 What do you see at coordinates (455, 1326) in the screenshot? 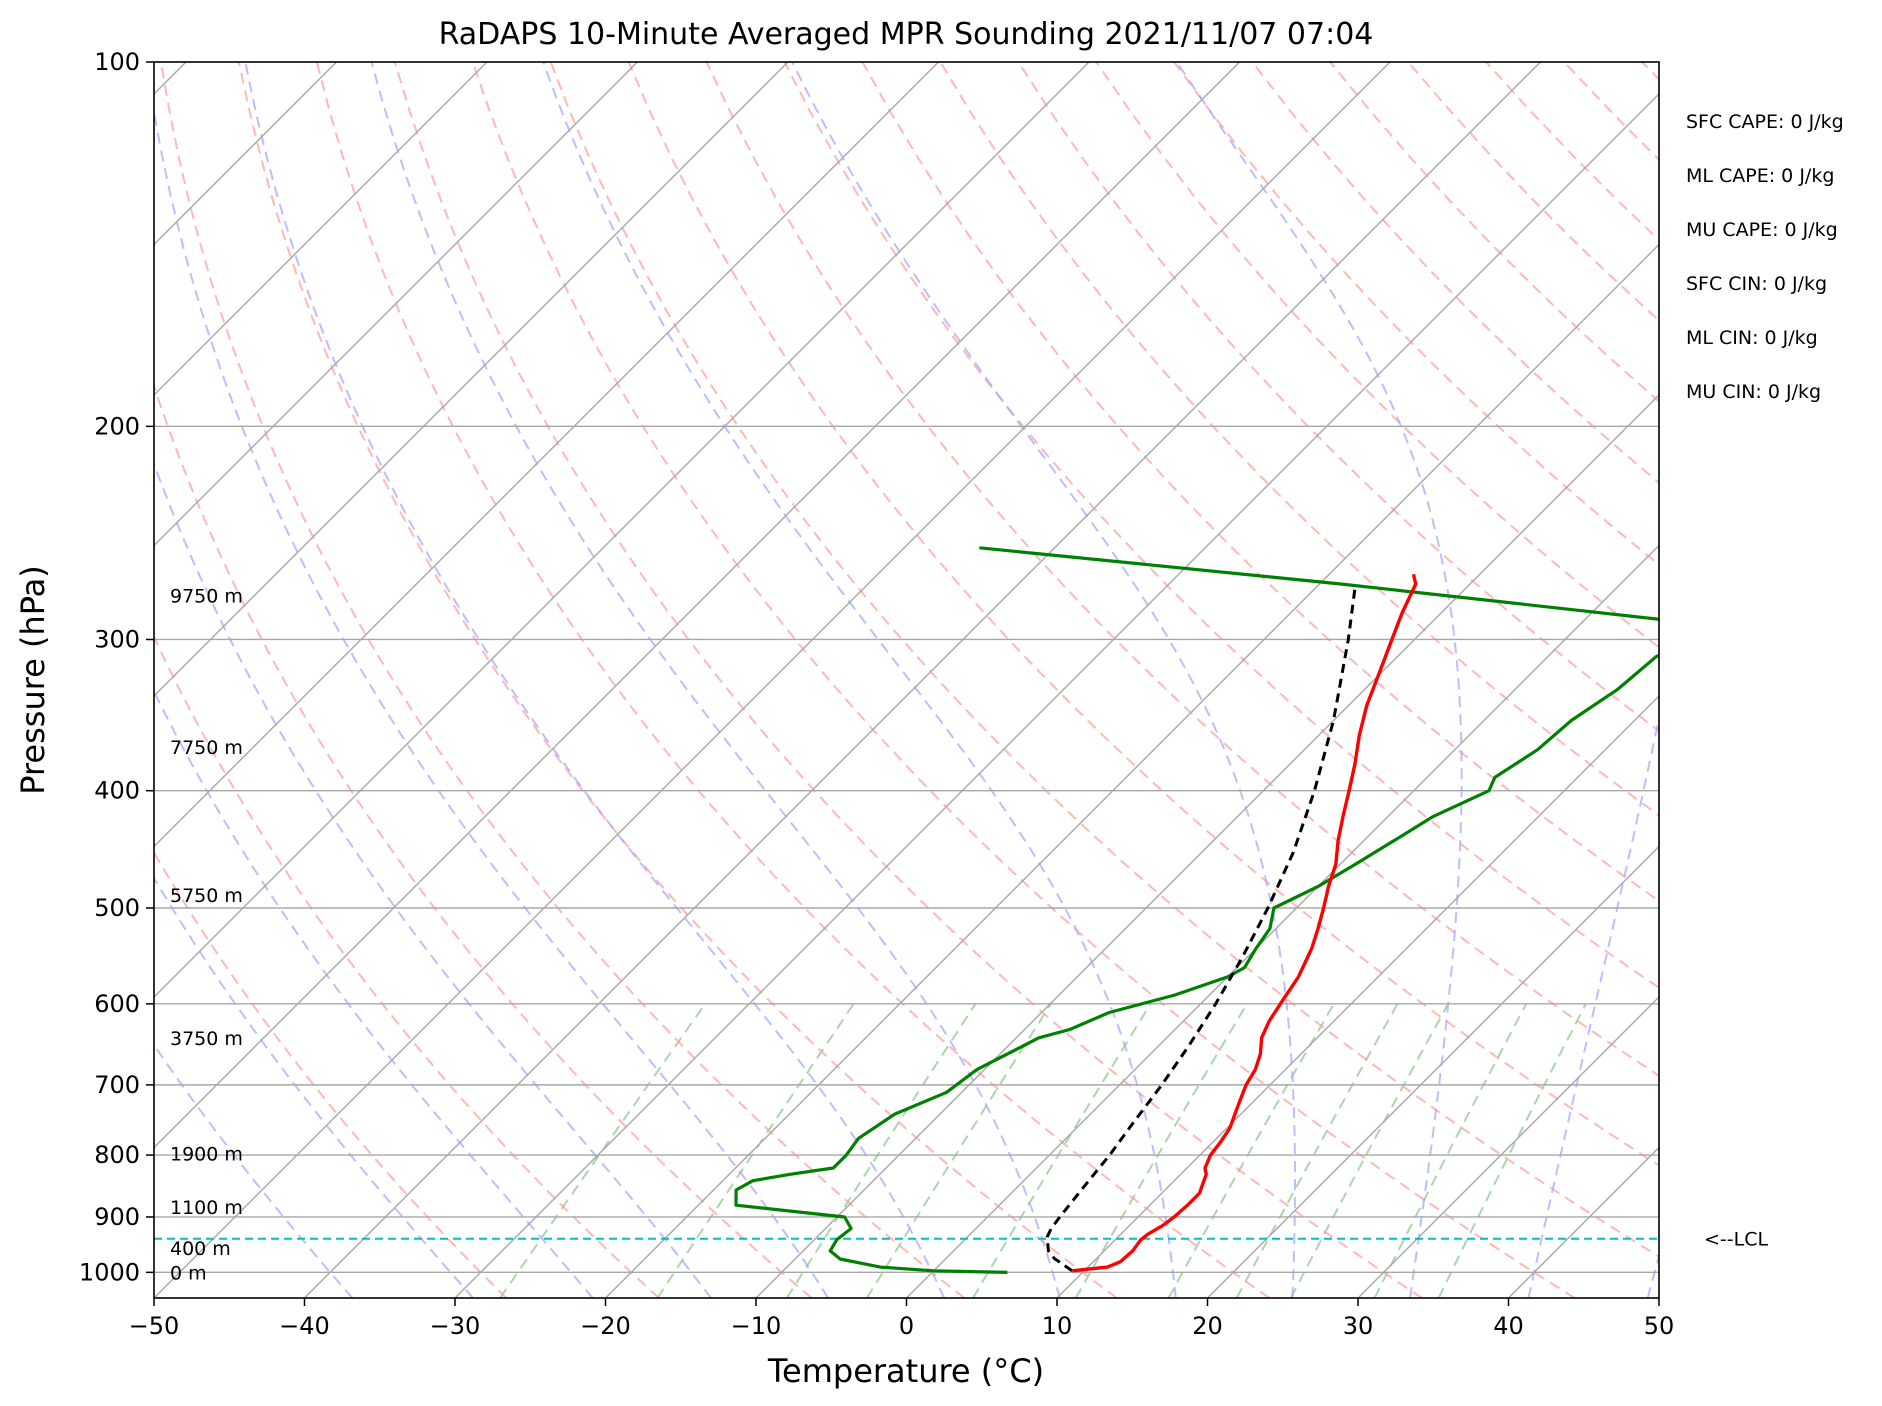
I see `x-tick-label: −30` at bounding box center [455, 1326].